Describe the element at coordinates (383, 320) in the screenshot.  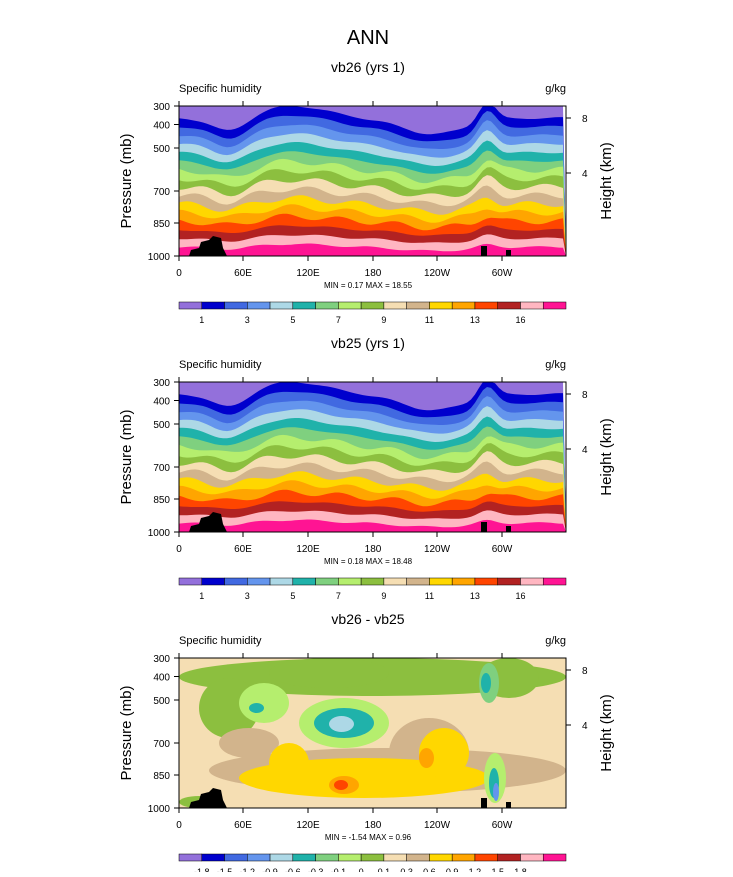
I see `panel0-labelbar-label-4: 9` at that location.